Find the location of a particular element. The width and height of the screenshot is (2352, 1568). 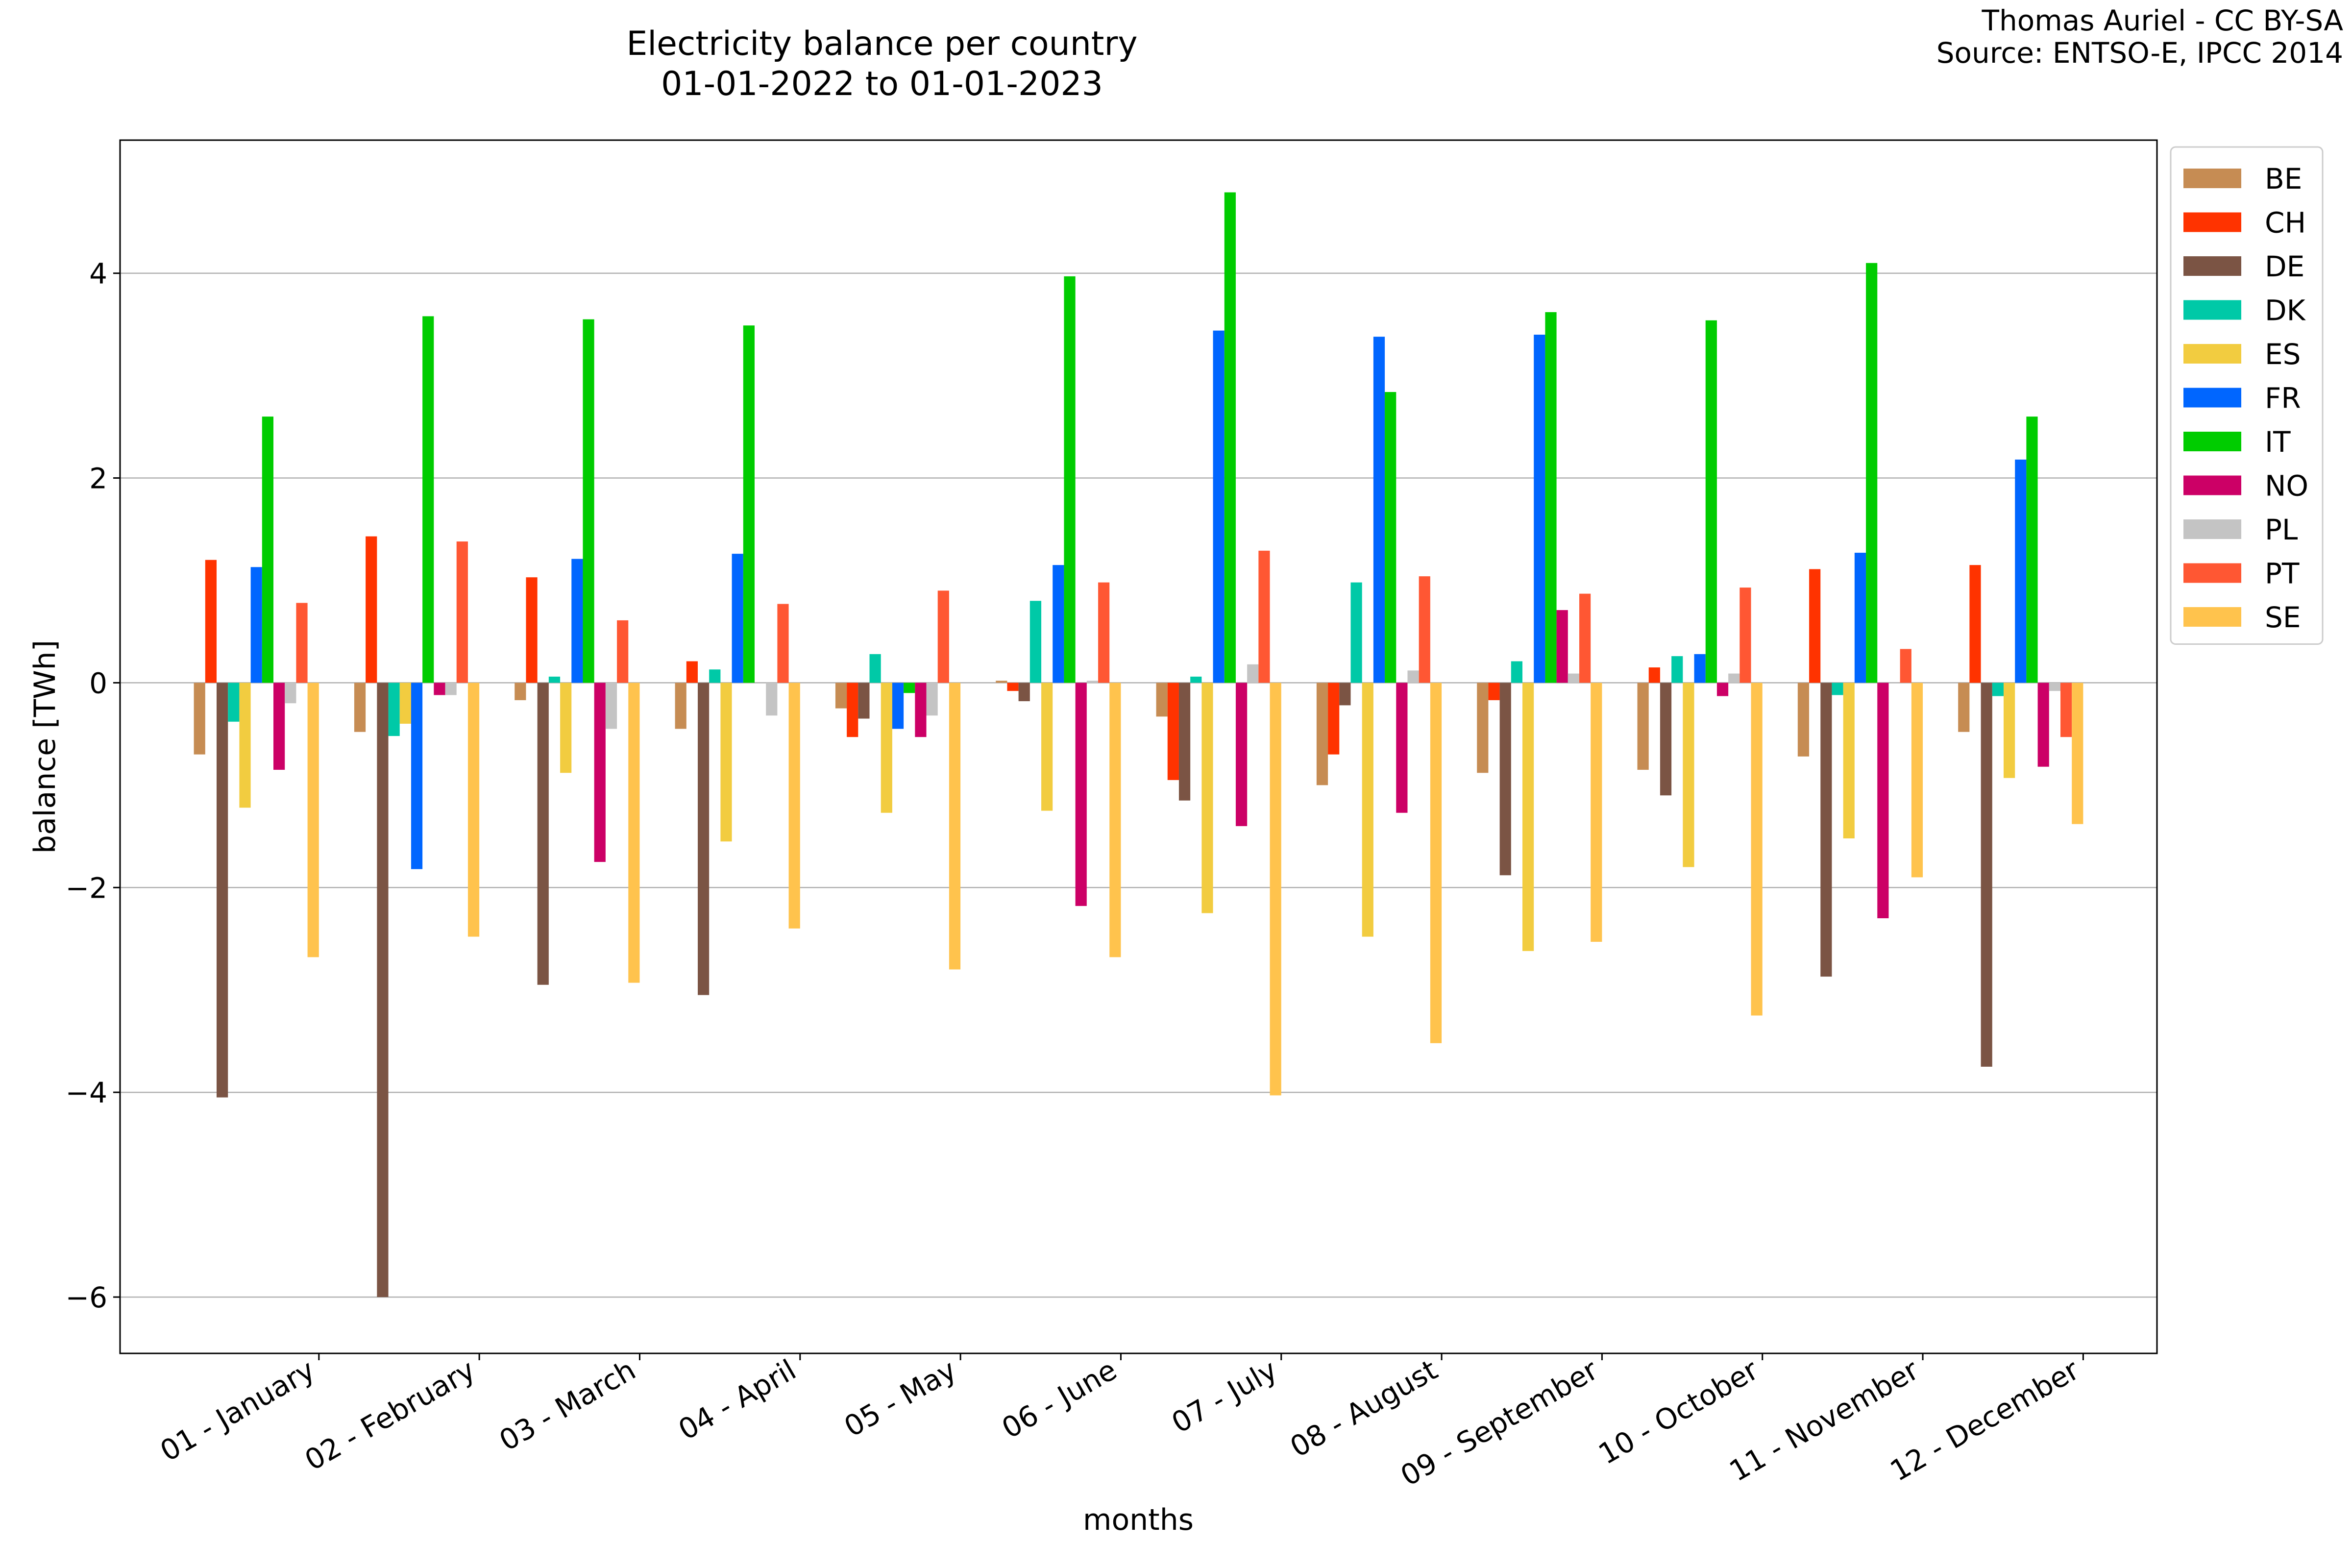

legend-swatch-fr is located at coordinates (2212, 398).